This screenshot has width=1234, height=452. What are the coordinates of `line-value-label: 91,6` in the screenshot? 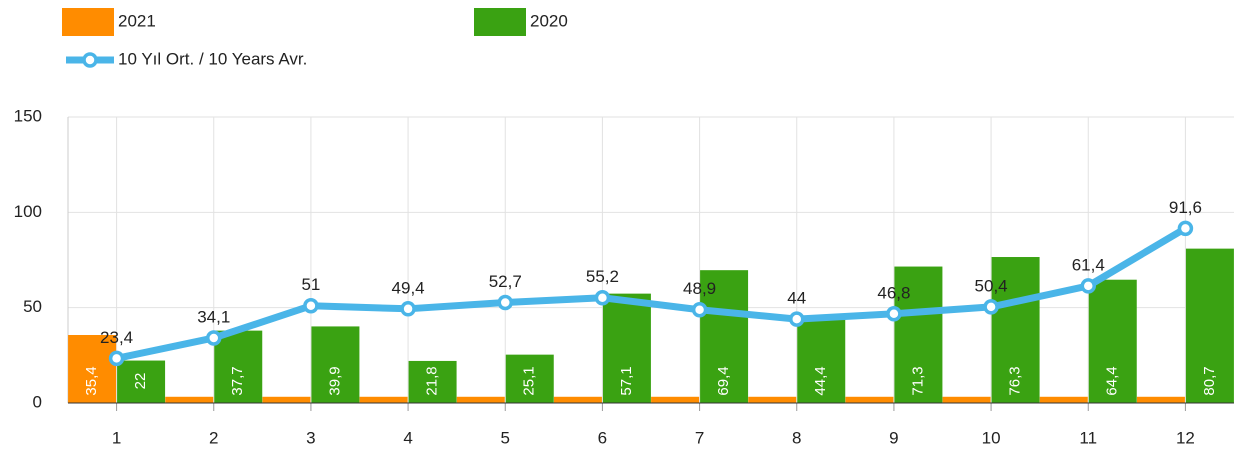 It's located at (1185, 207).